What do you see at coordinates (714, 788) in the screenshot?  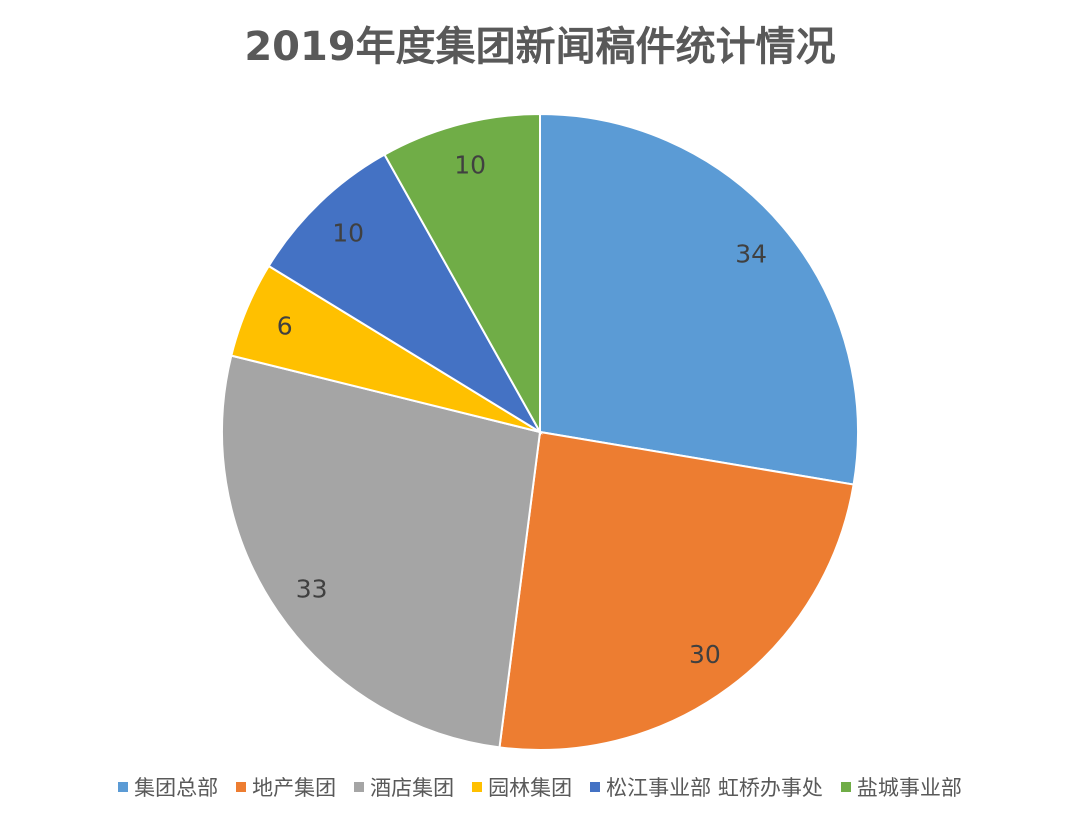 I see `legend-label: 松江事业部 虹桥办事处` at bounding box center [714, 788].